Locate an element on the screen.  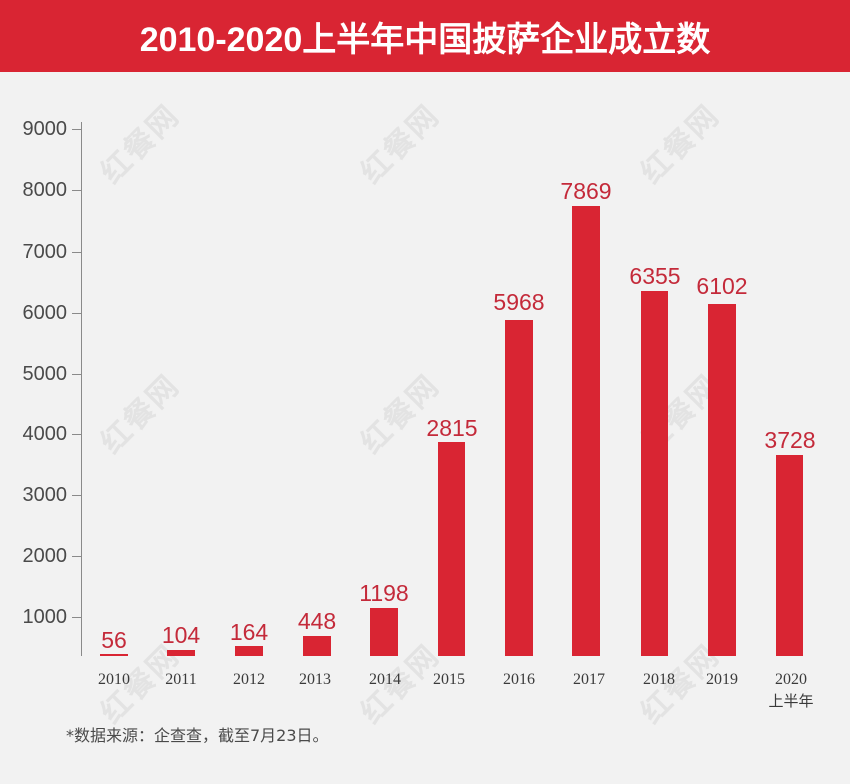
x-label-year: 2017 is located at coordinates (589, 679).